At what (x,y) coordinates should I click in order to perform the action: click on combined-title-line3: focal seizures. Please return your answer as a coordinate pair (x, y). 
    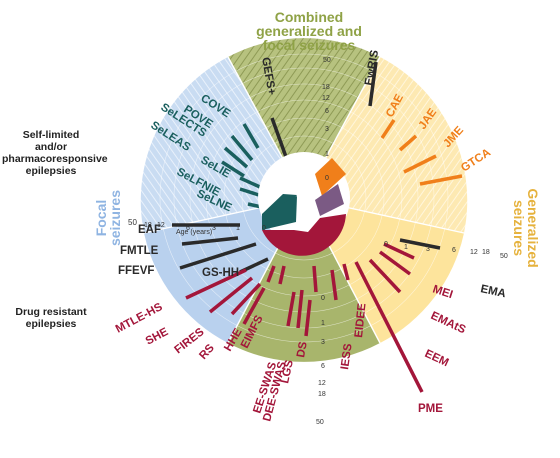
    Looking at the image, I should click on (309, 45).